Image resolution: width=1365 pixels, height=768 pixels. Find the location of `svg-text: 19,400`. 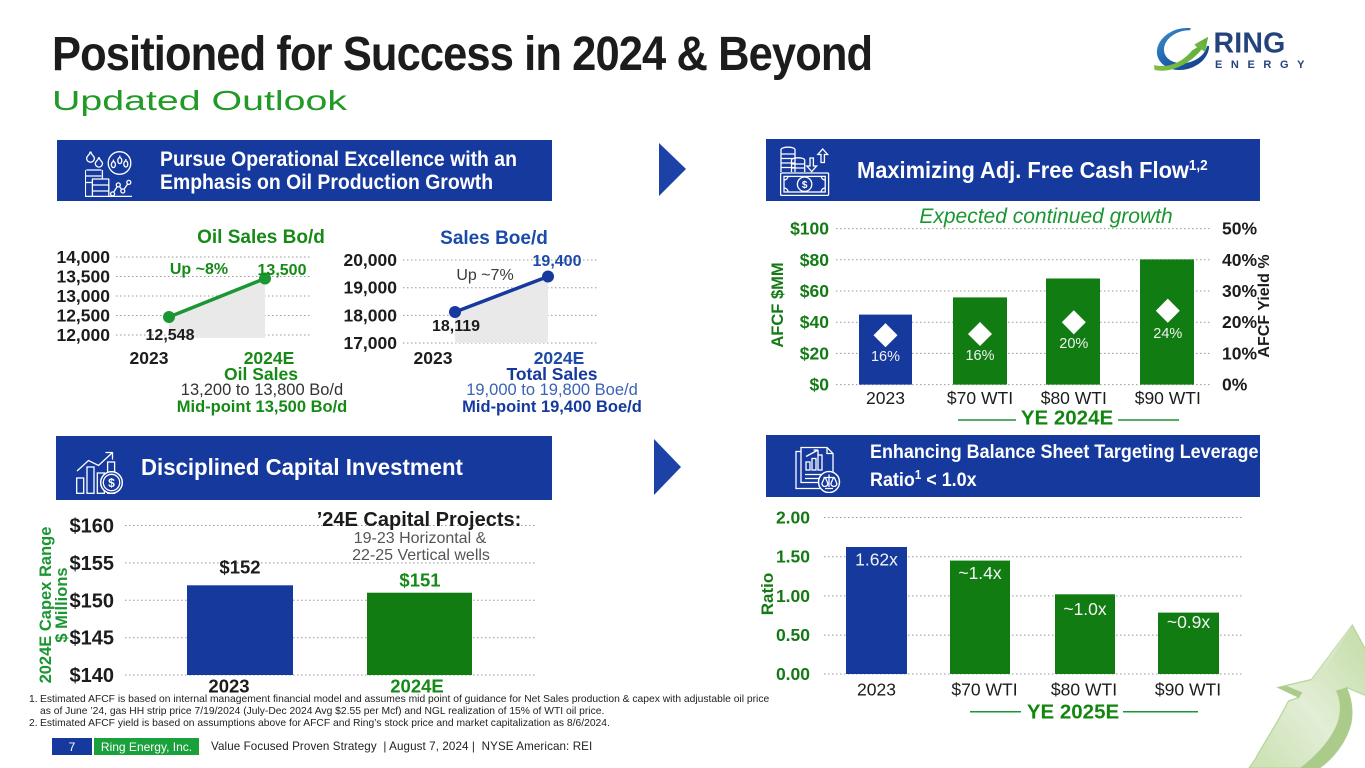

svg-text: 19,400 is located at coordinates (557, 261).